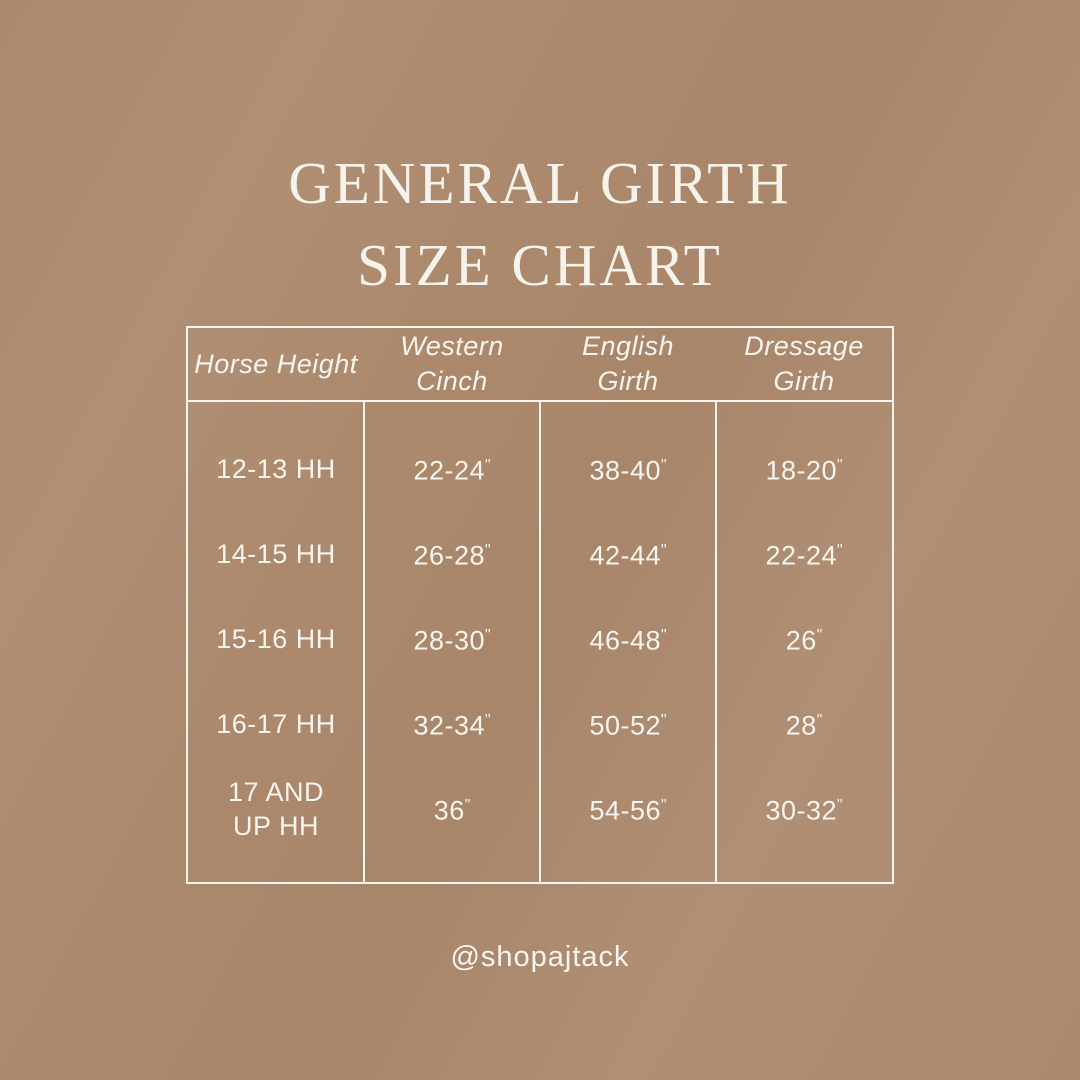 Image resolution: width=1080 pixels, height=1080 pixels. Describe the element at coordinates (452, 363) in the screenshot. I see `column-header: Western Cinch` at that location.